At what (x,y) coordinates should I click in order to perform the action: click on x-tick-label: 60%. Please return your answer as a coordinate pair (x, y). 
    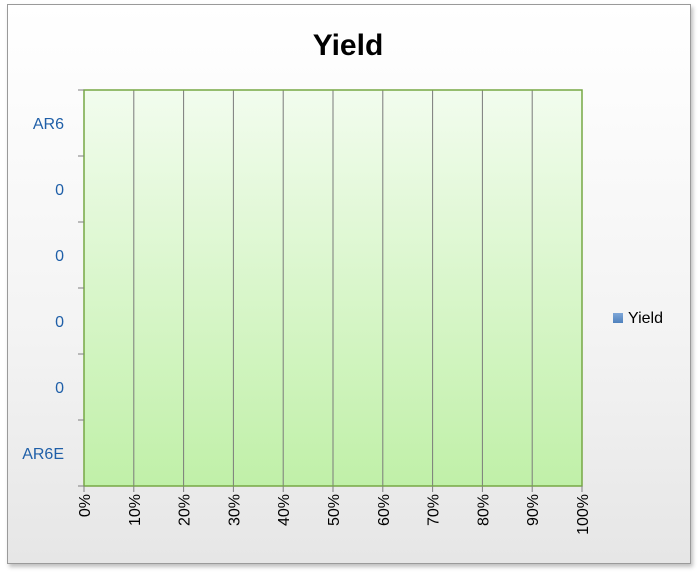
    Looking at the image, I should click on (384, 510).